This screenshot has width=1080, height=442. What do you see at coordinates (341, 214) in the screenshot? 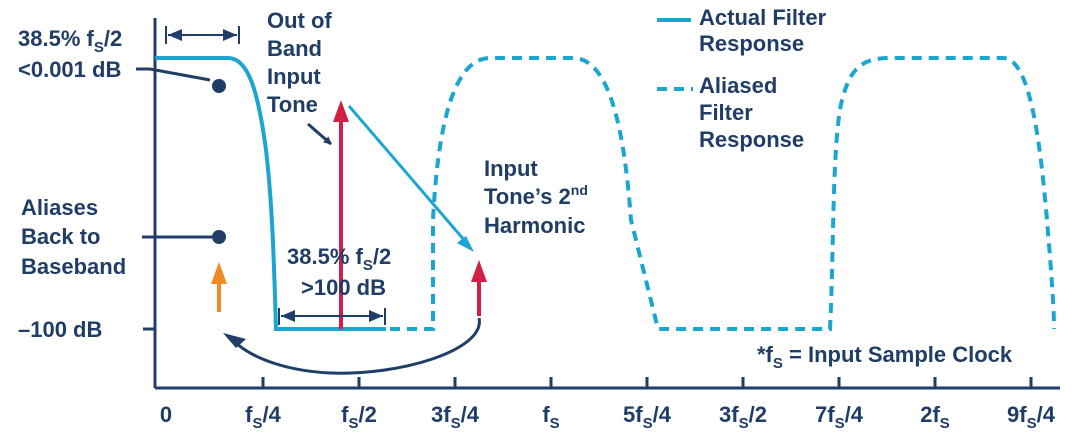
I see `out-of-band-tone-arrow-icon` at bounding box center [341, 214].